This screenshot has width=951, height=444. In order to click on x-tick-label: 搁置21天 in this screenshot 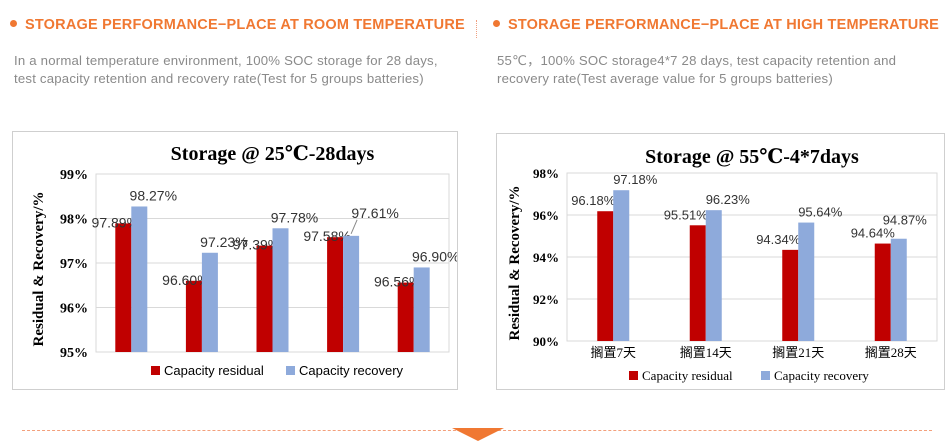, I will do `click(798, 352)`.